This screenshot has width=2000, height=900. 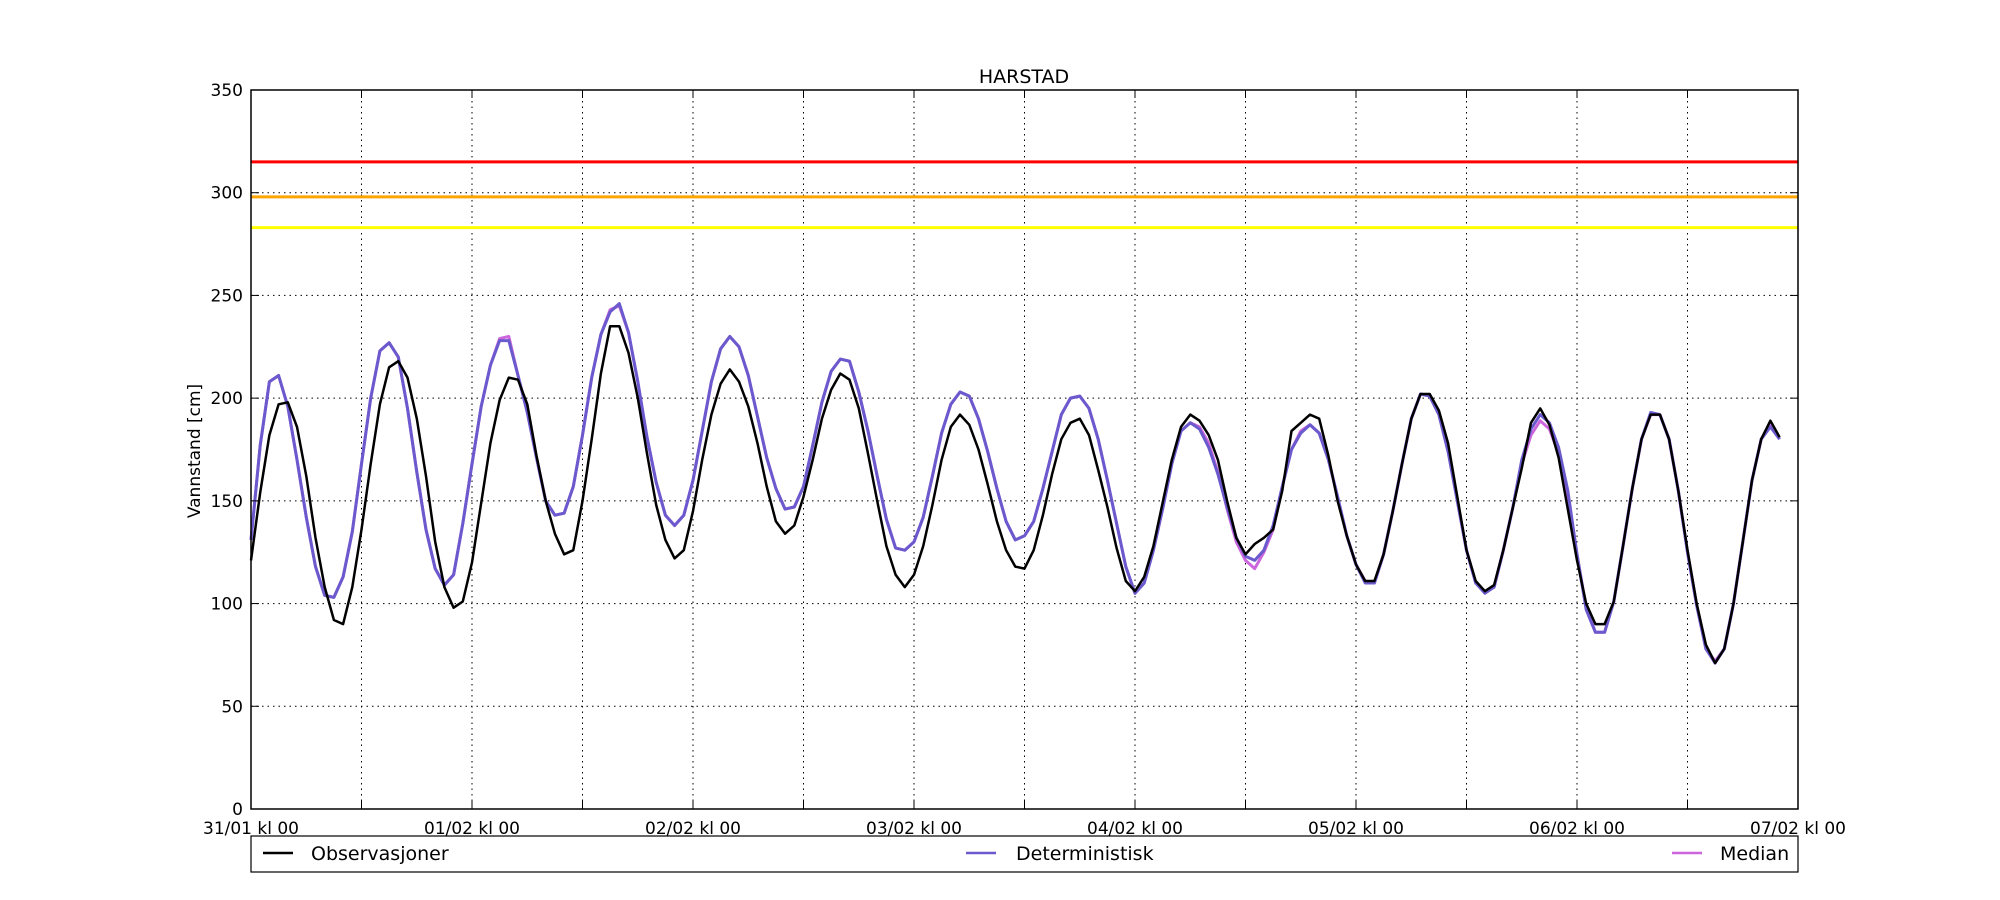 I want to click on y-axis-label: Vannstand [cm], so click(x=195, y=451).